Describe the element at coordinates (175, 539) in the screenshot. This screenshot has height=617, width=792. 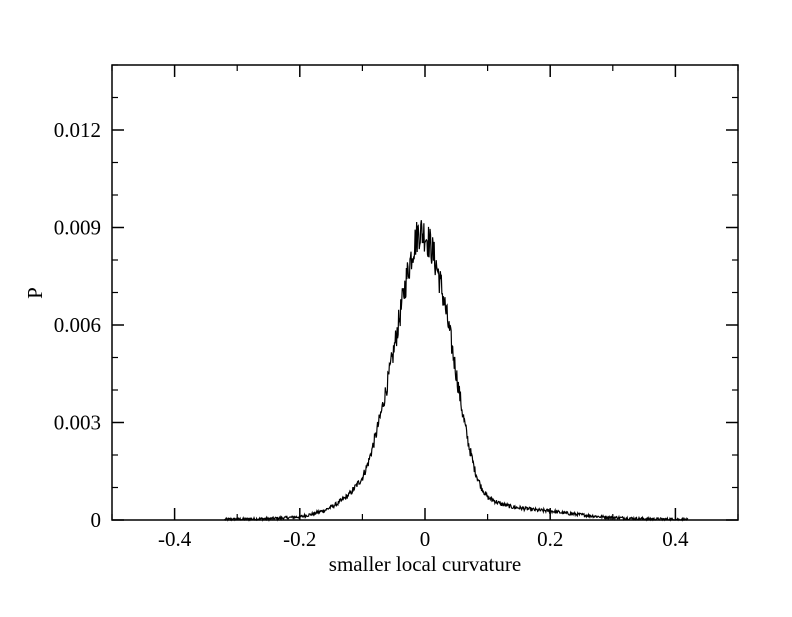
I see `x-tick-label: -0.4` at that location.